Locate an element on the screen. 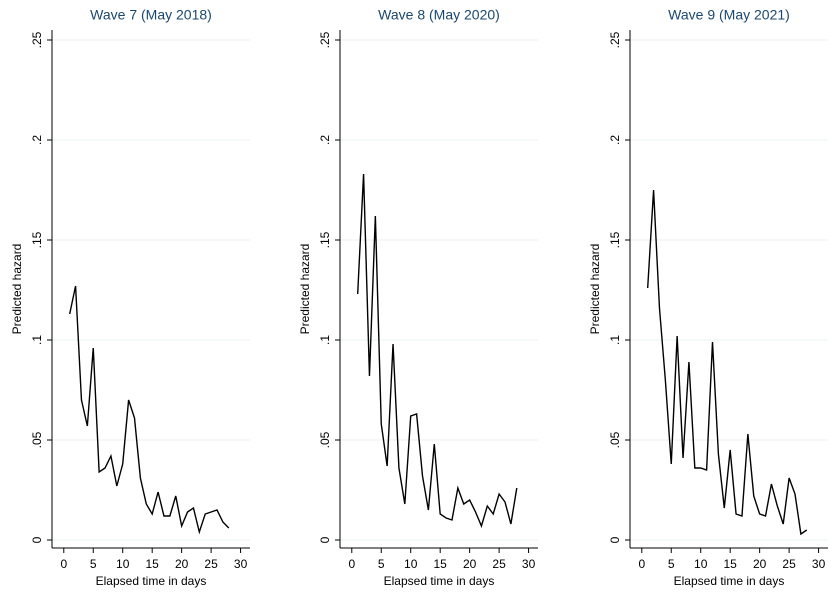 The width and height of the screenshot is (836, 592). panel-title: Wave 9 (May 2021) is located at coordinates (729, 15).